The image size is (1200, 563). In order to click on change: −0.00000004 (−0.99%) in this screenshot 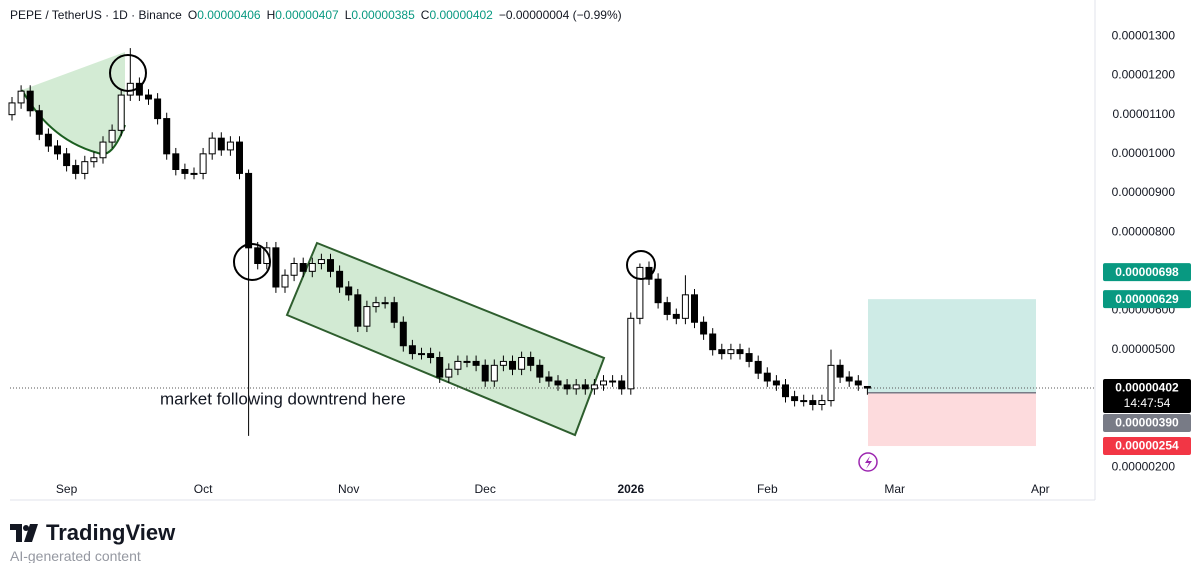, I will do `click(560, 15)`.